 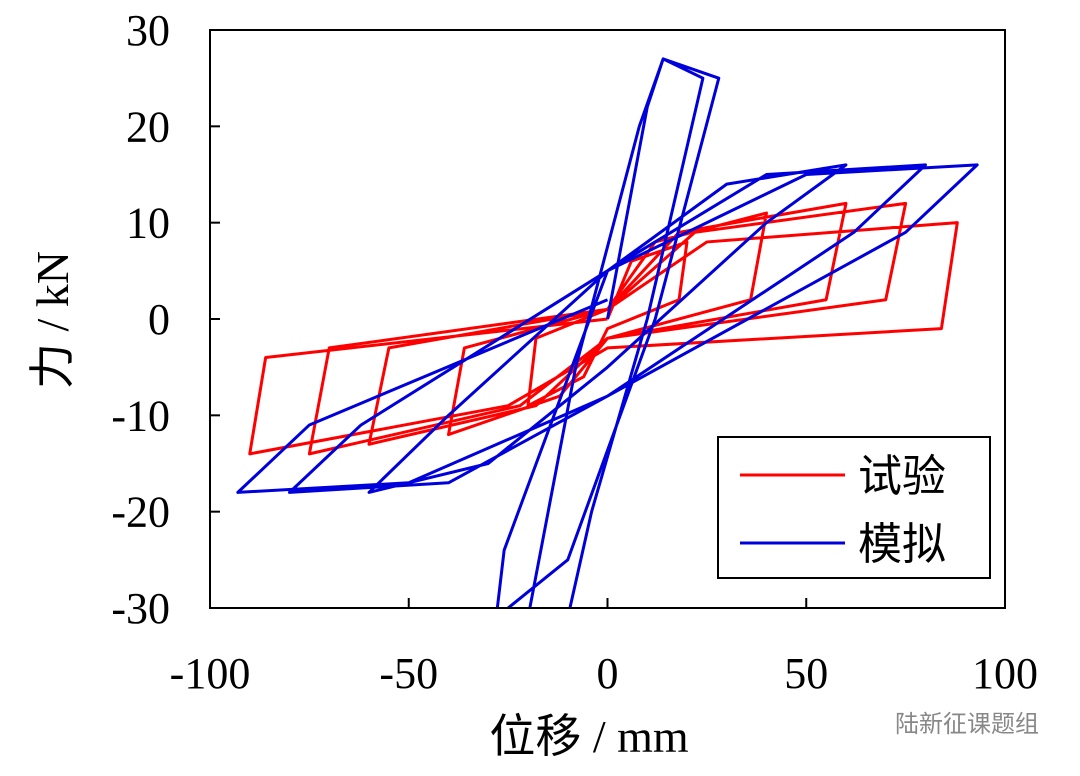 I want to click on y-tick-label: -20, so click(x=140, y=512).